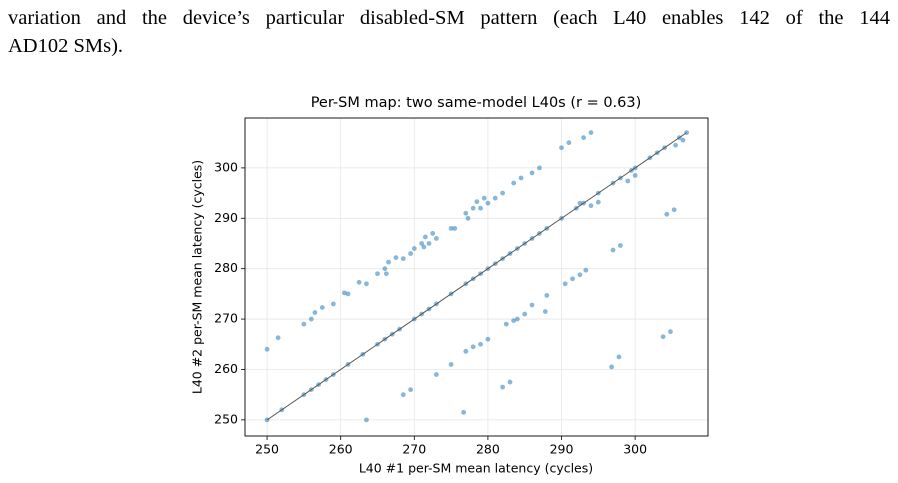 Image resolution: width=898 pixels, height=483 pixels. I want to click on y-tick-label: 260, so click(226, 368).